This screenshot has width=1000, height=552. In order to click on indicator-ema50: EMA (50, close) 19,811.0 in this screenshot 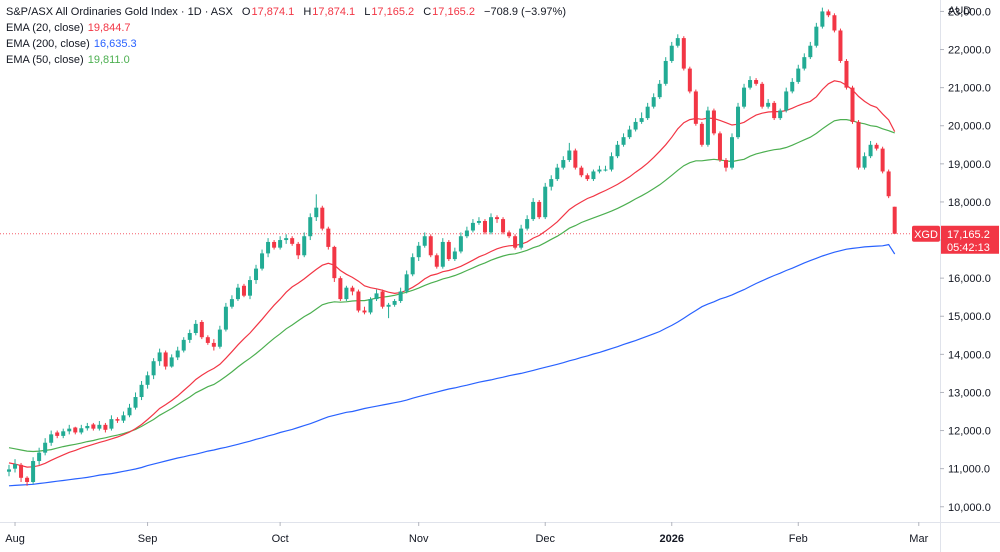, I will do `click(286, 60)`.